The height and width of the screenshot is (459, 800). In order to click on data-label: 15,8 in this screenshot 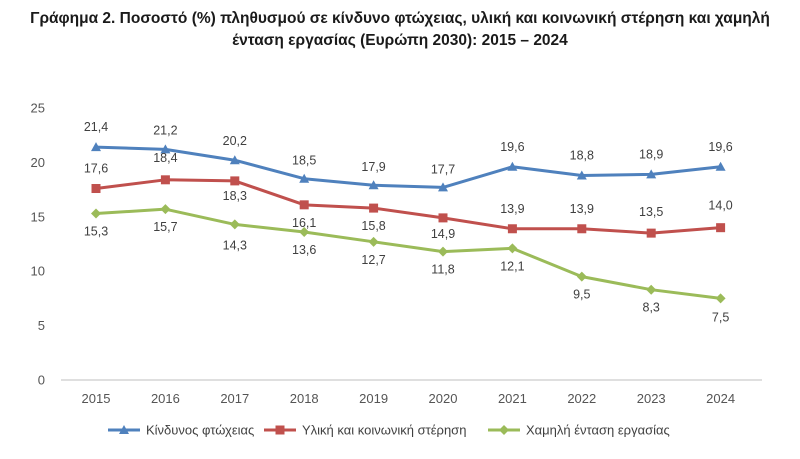, I will do `click(373, 226)`.